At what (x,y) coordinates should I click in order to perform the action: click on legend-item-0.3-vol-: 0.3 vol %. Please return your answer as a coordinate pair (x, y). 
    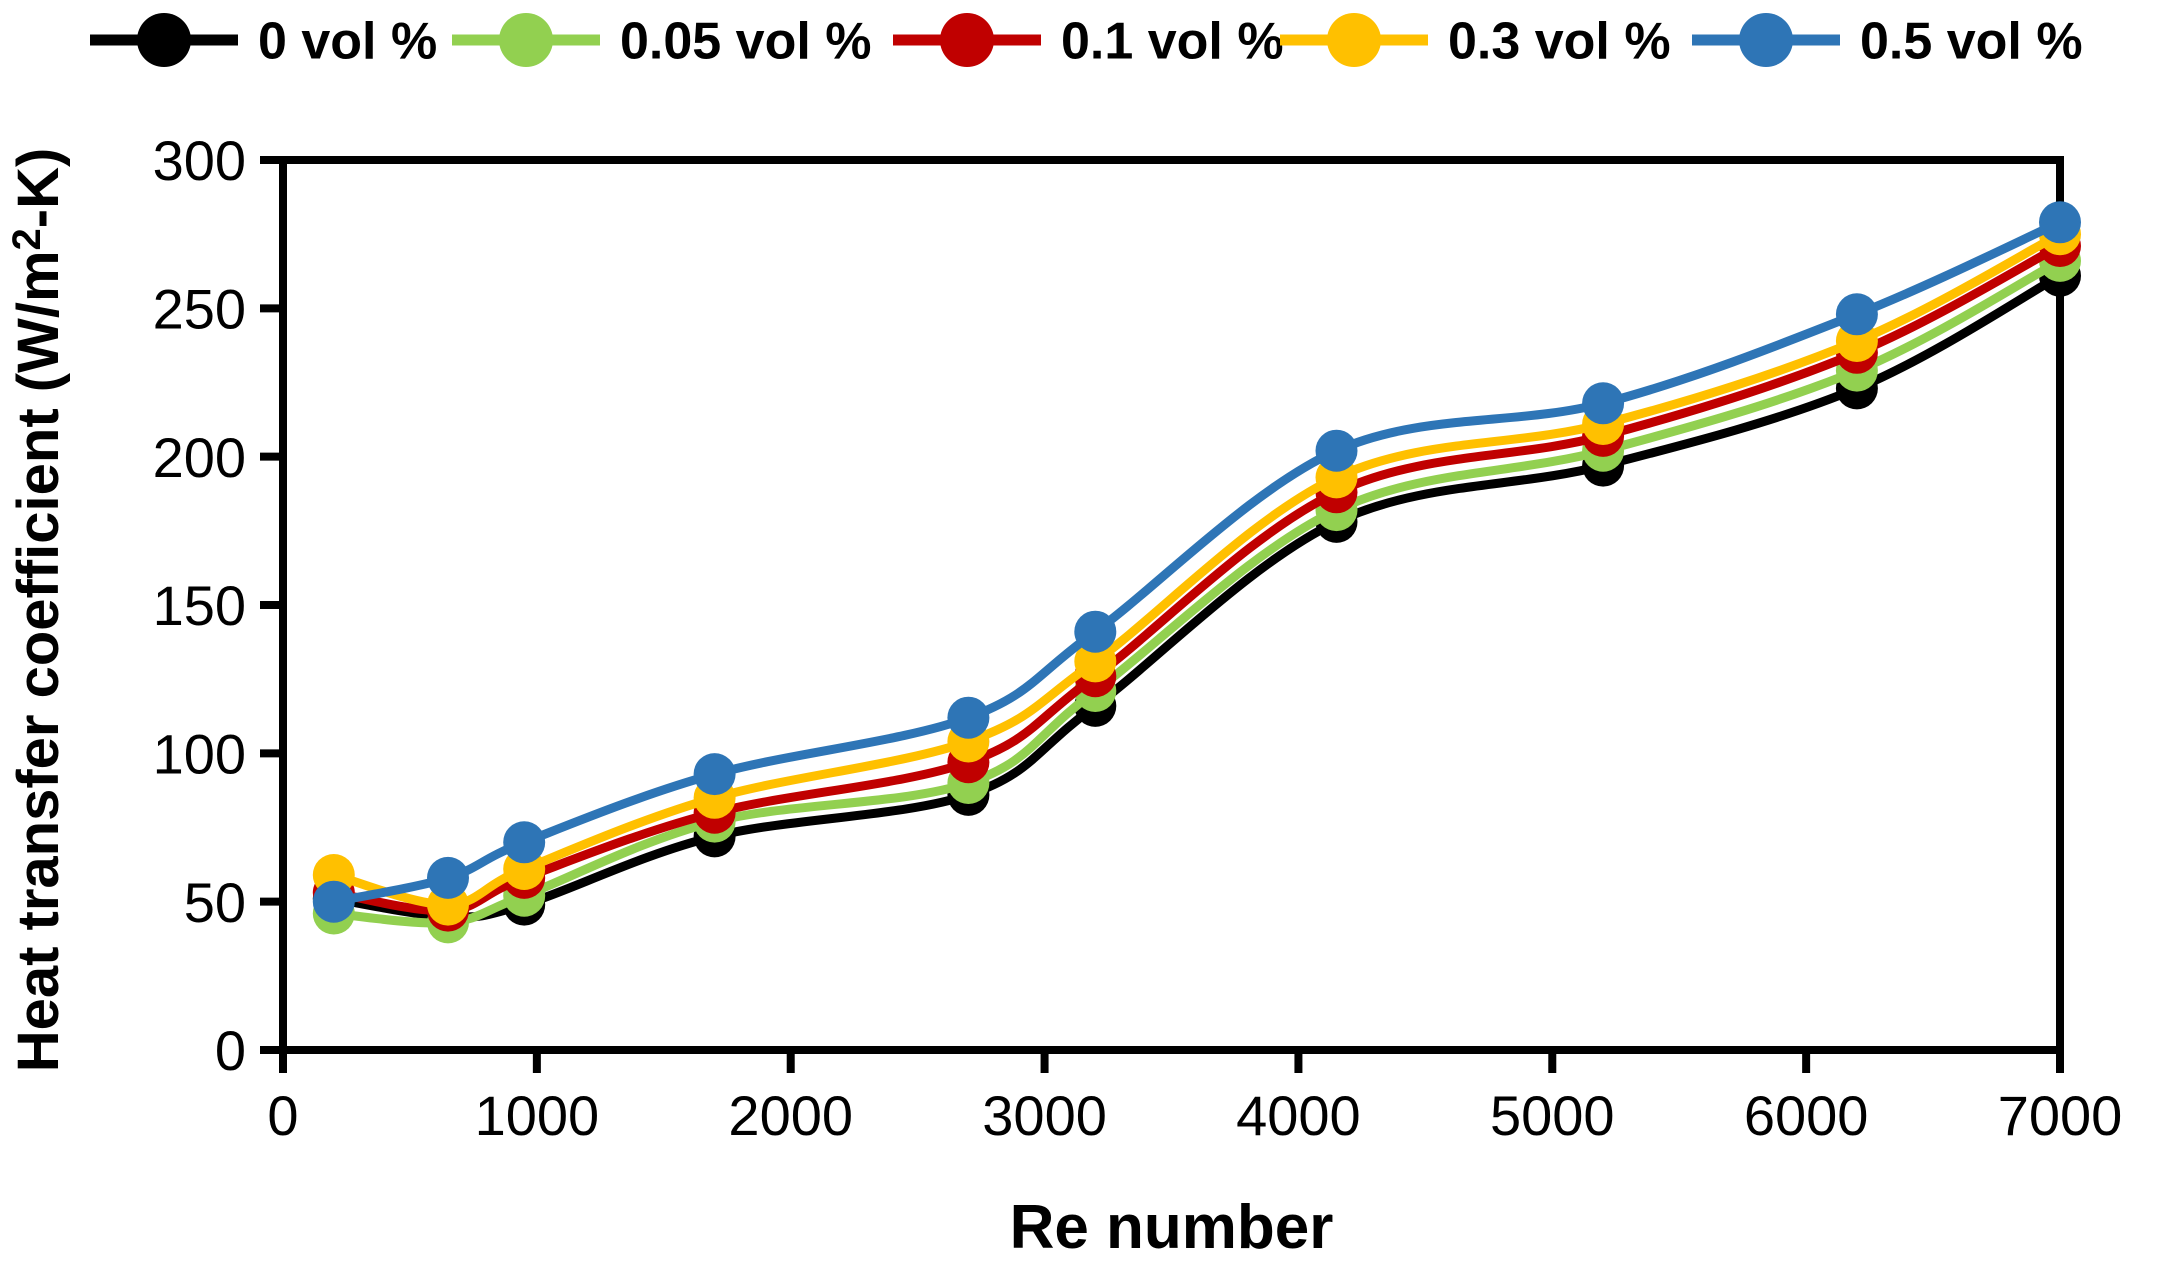
    Looking at the image, I should click on (1475, 42).